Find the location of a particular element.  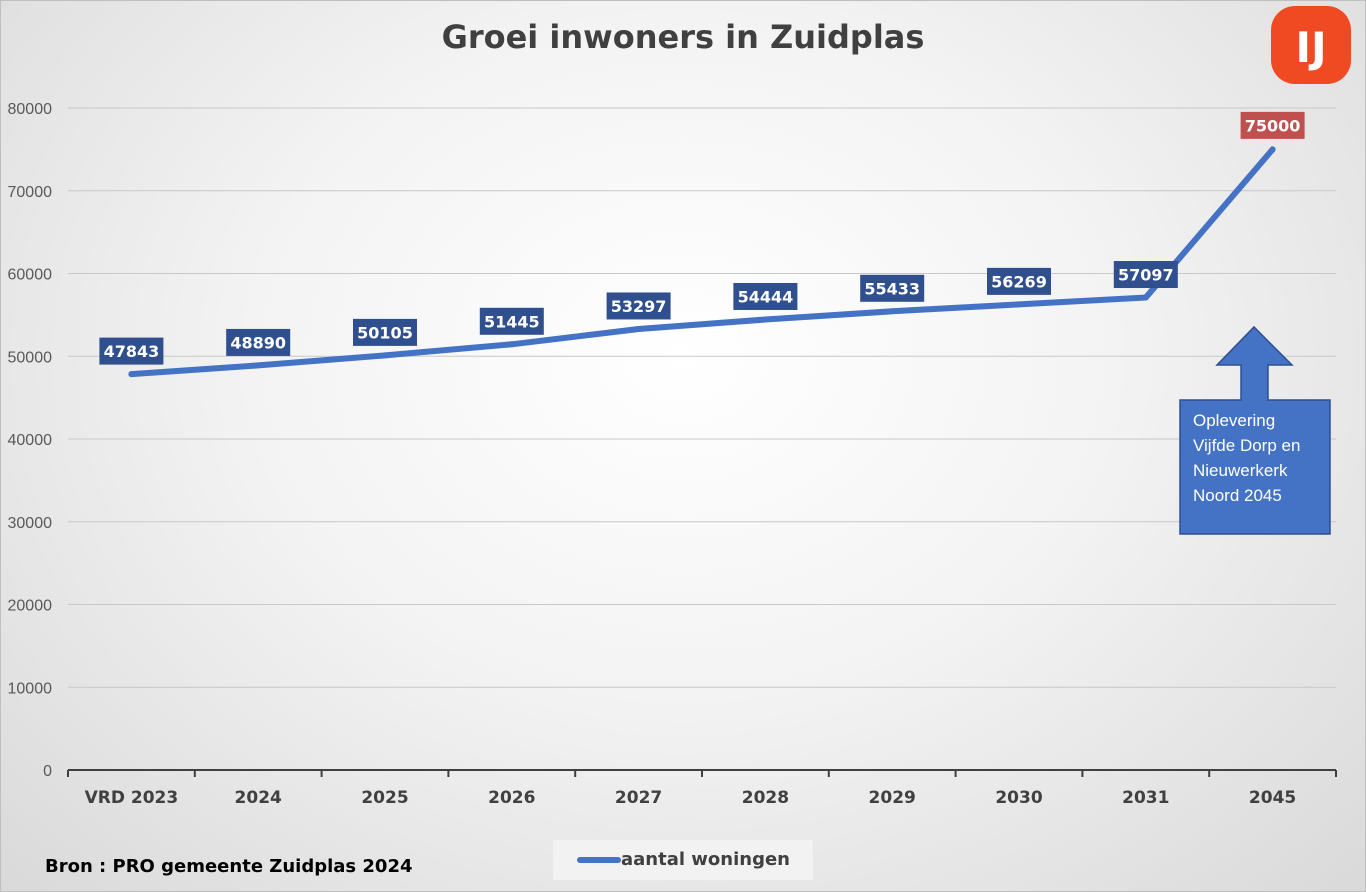

data-label: 55433 is located at coordinates (892, 288).